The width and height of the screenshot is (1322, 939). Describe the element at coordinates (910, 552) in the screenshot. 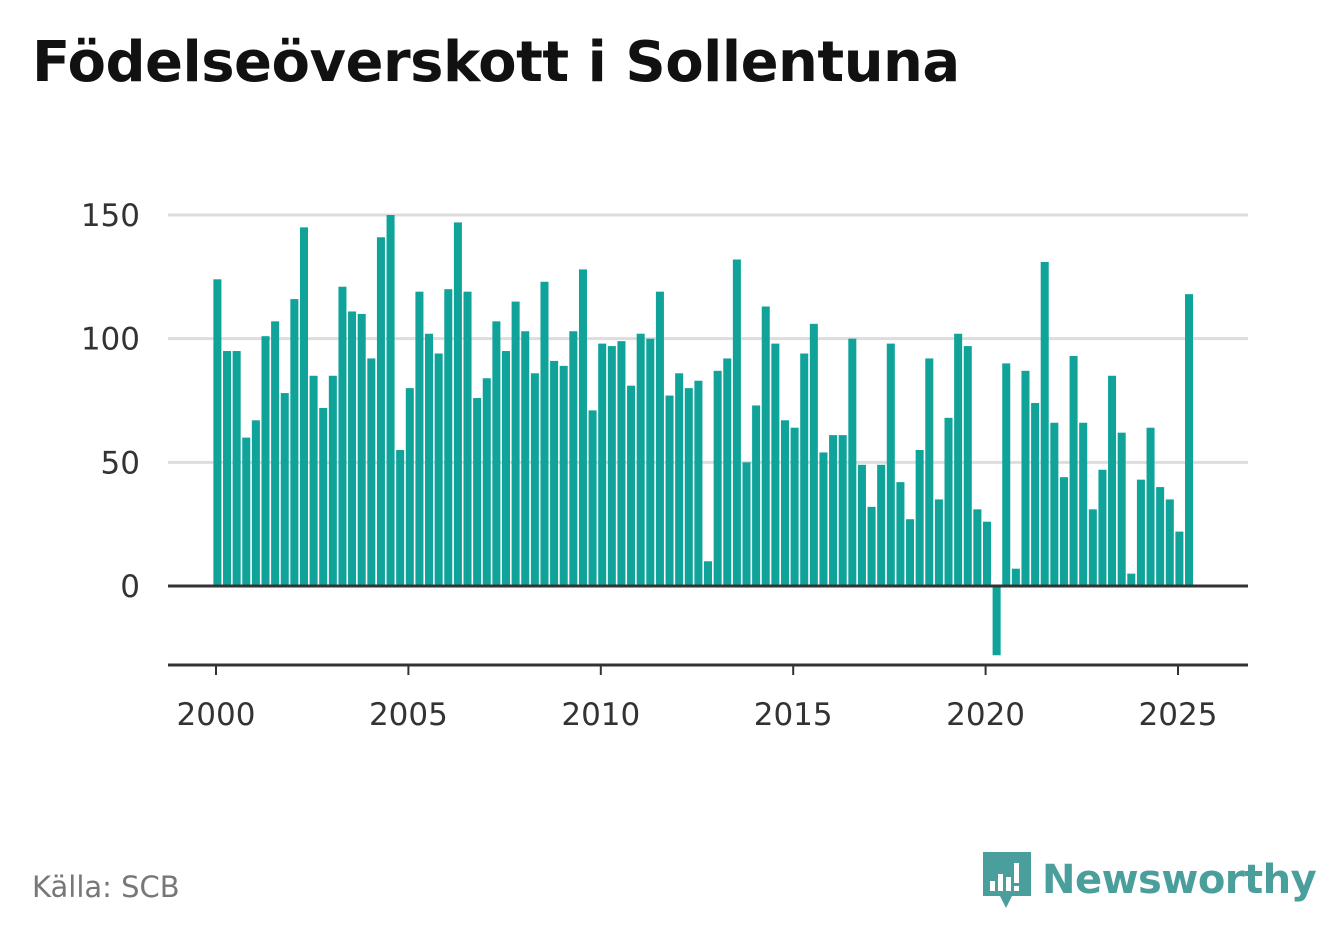

I see `bar-2018-q1` at that location.